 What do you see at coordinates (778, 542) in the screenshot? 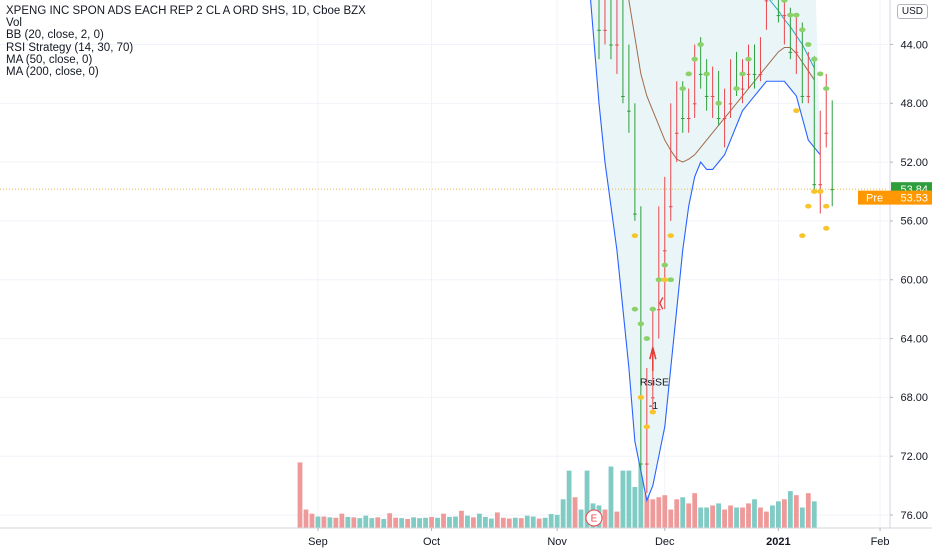
I see `x-tick-label: 2021` at bounding box center [778, 542].